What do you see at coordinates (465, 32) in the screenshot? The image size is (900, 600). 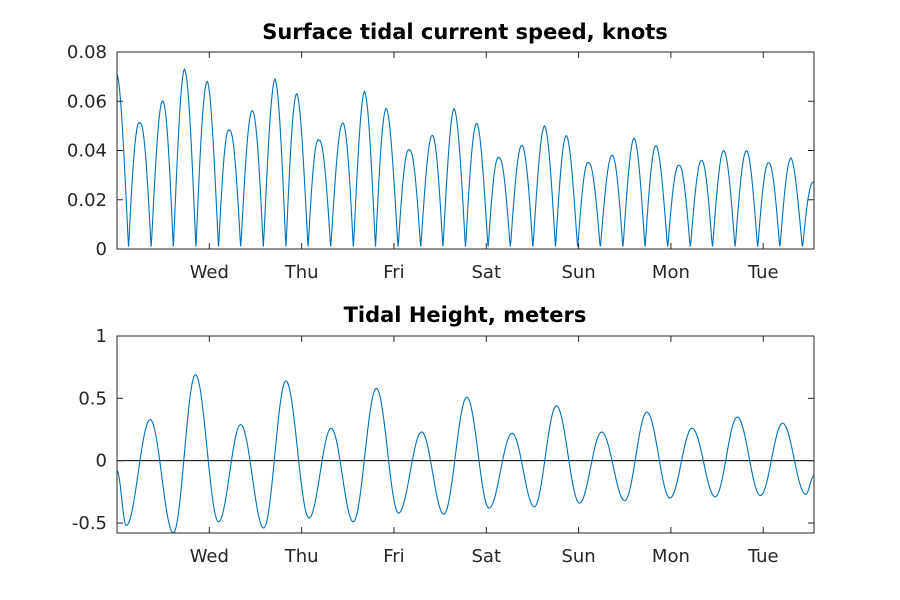 I see `current-speed-title: Surface tidal current speed, knots` at bounding box center [465, 32].